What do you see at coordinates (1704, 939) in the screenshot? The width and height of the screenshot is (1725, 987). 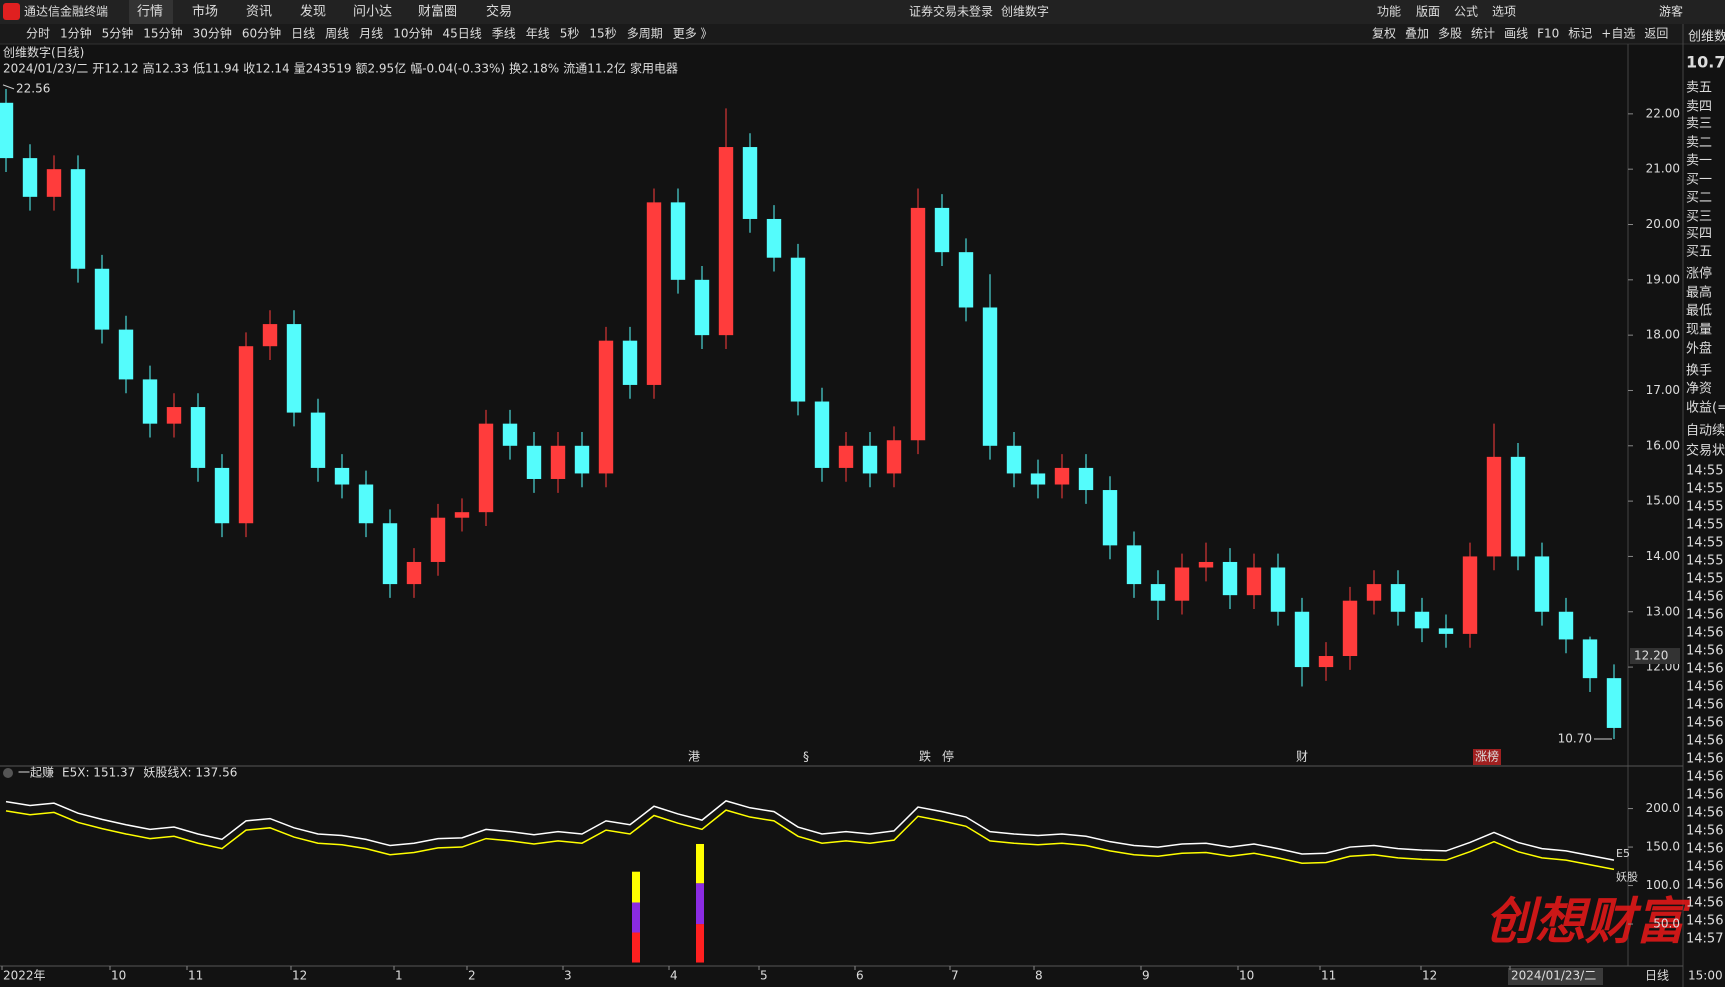 I see `trade-time: 14:57` at bounding box center [1704, 939].